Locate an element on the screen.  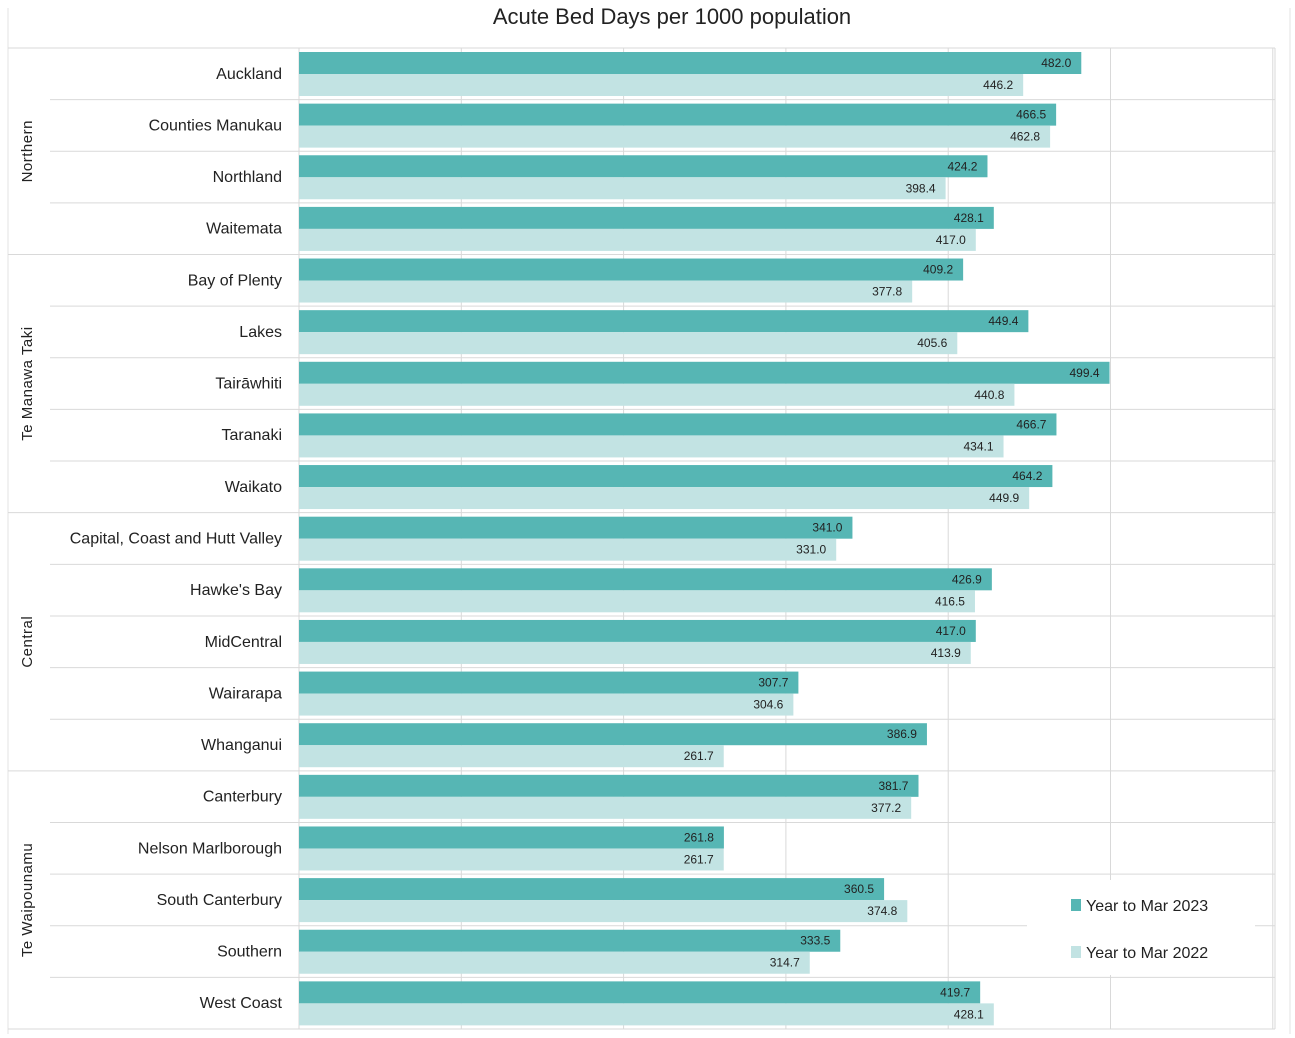
group-label: Northern is located at coordinates (27, 151).